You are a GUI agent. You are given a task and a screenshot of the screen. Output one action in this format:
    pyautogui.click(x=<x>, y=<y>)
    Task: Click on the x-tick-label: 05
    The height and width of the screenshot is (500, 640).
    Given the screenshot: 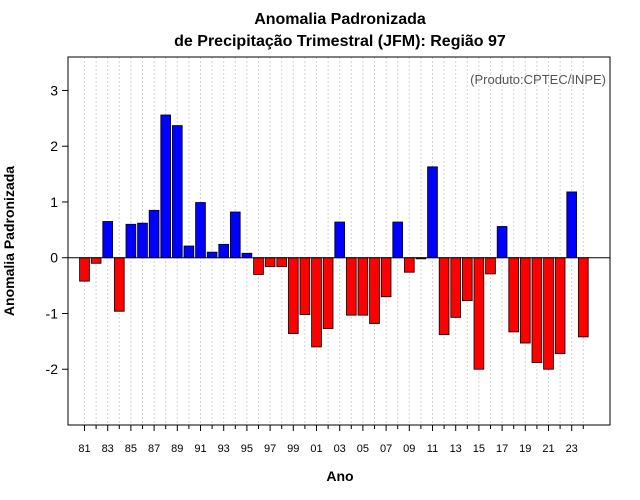 What is the action you would take?
    pyautogui.click(x=363, y=449)
    